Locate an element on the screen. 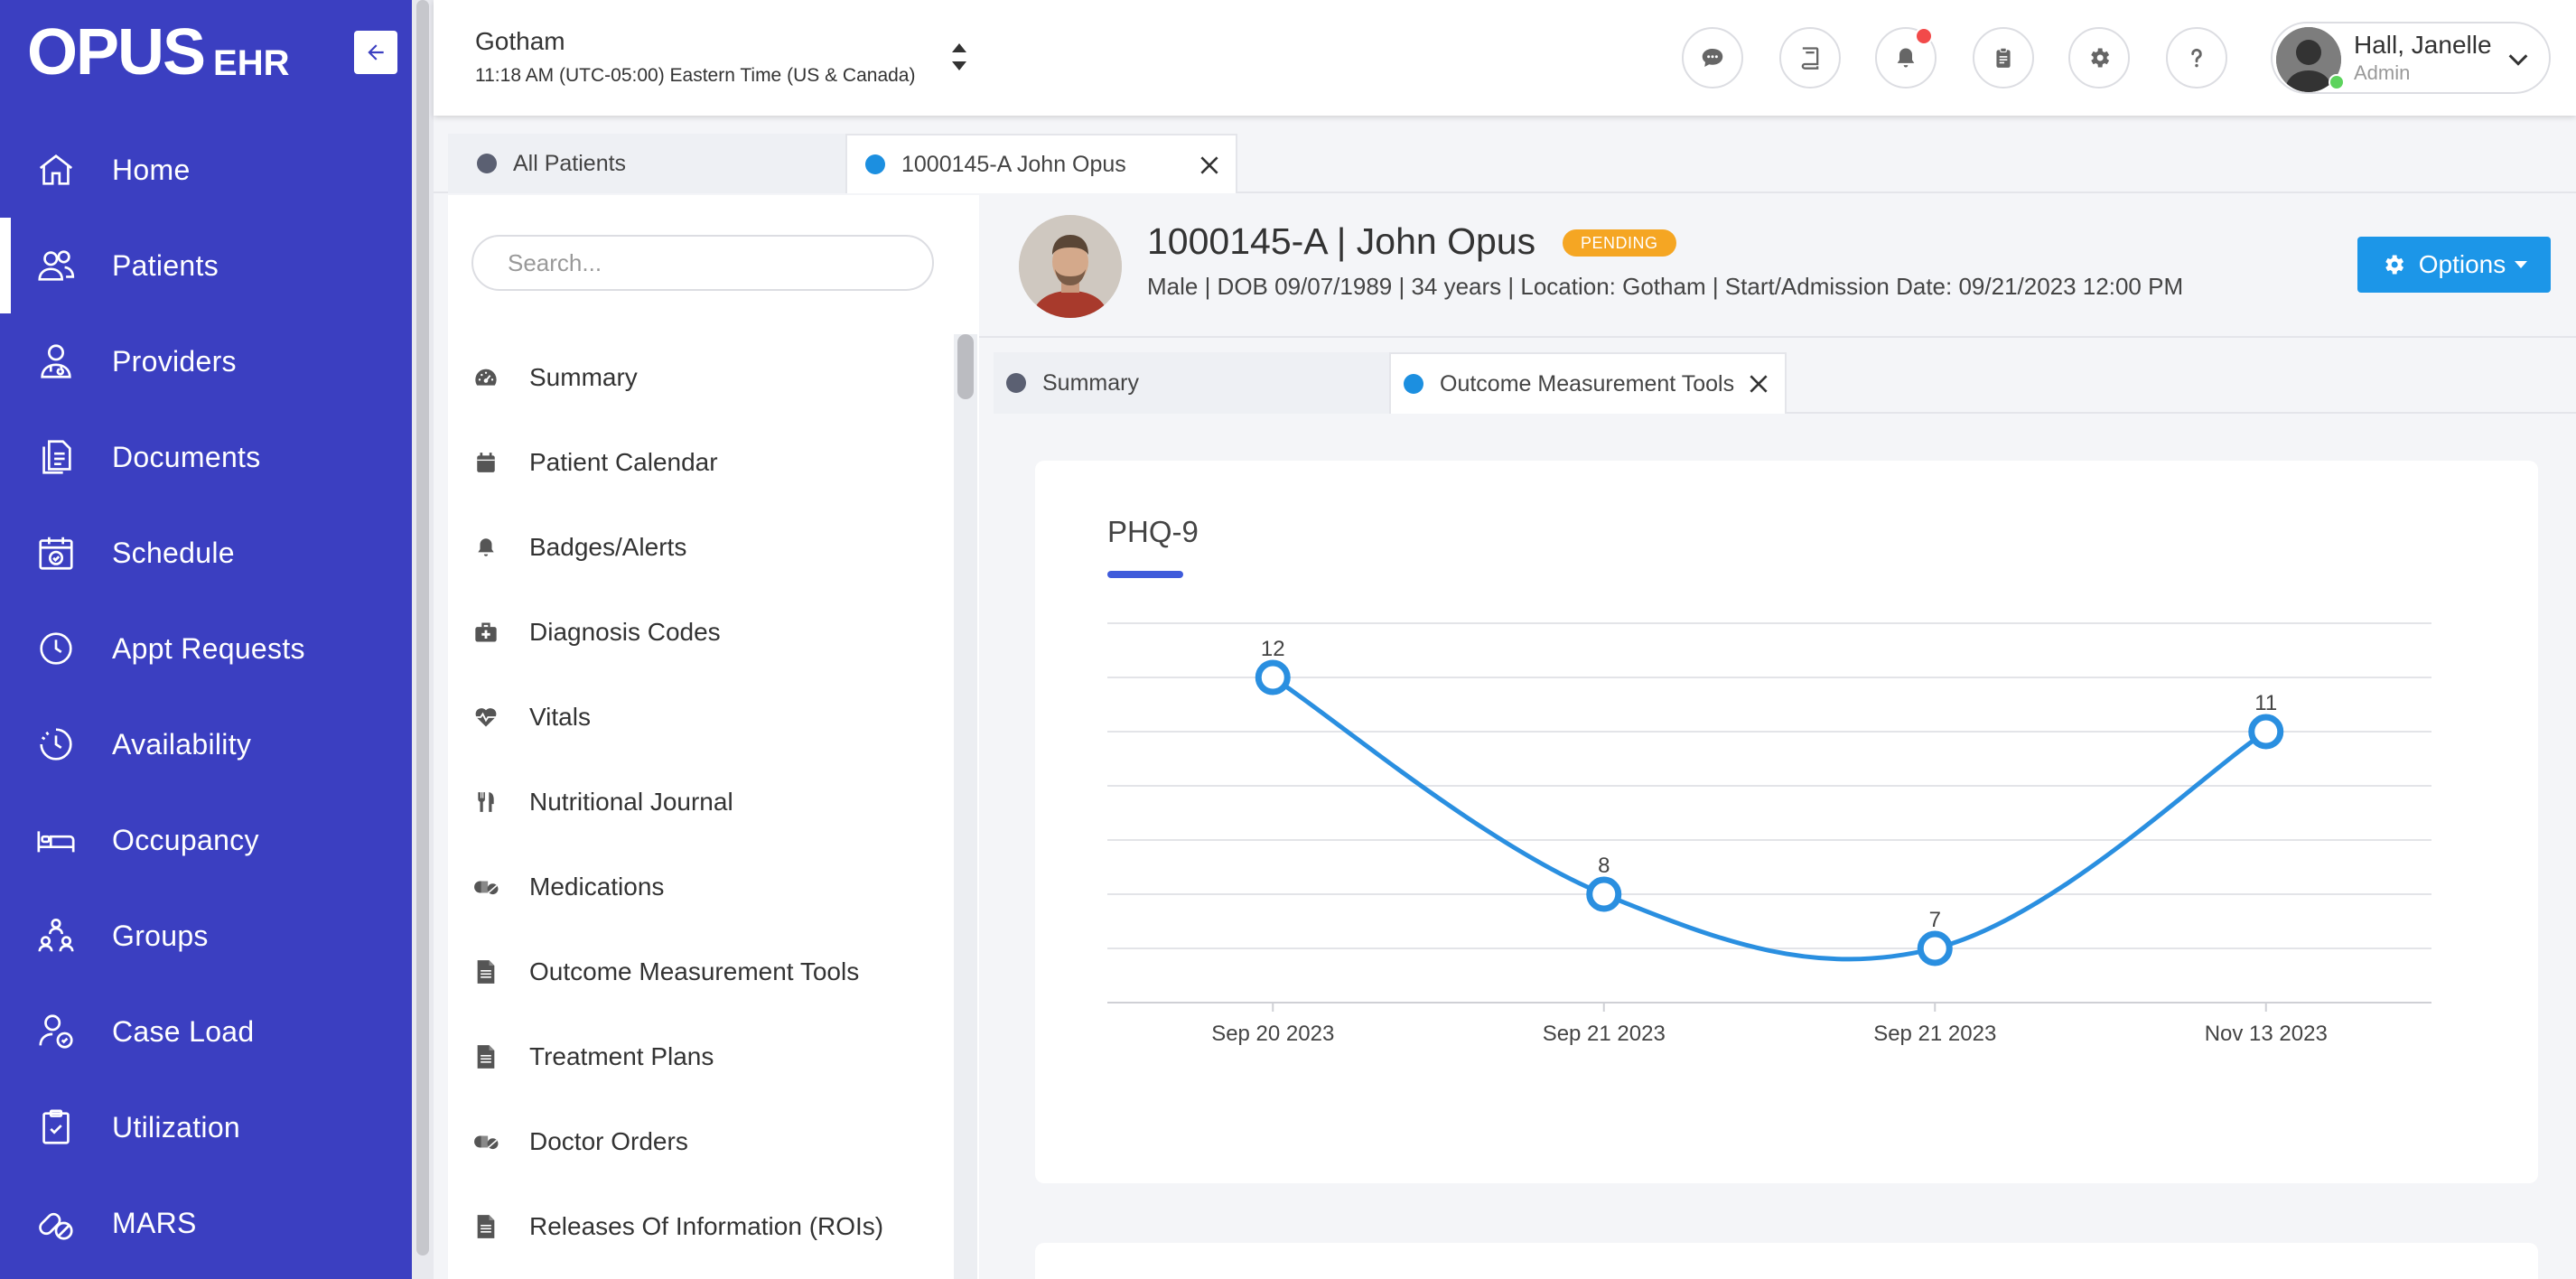 This screenshot has width=2576, height=1279. caret-down-icon is located at coordinates (2521, 264).